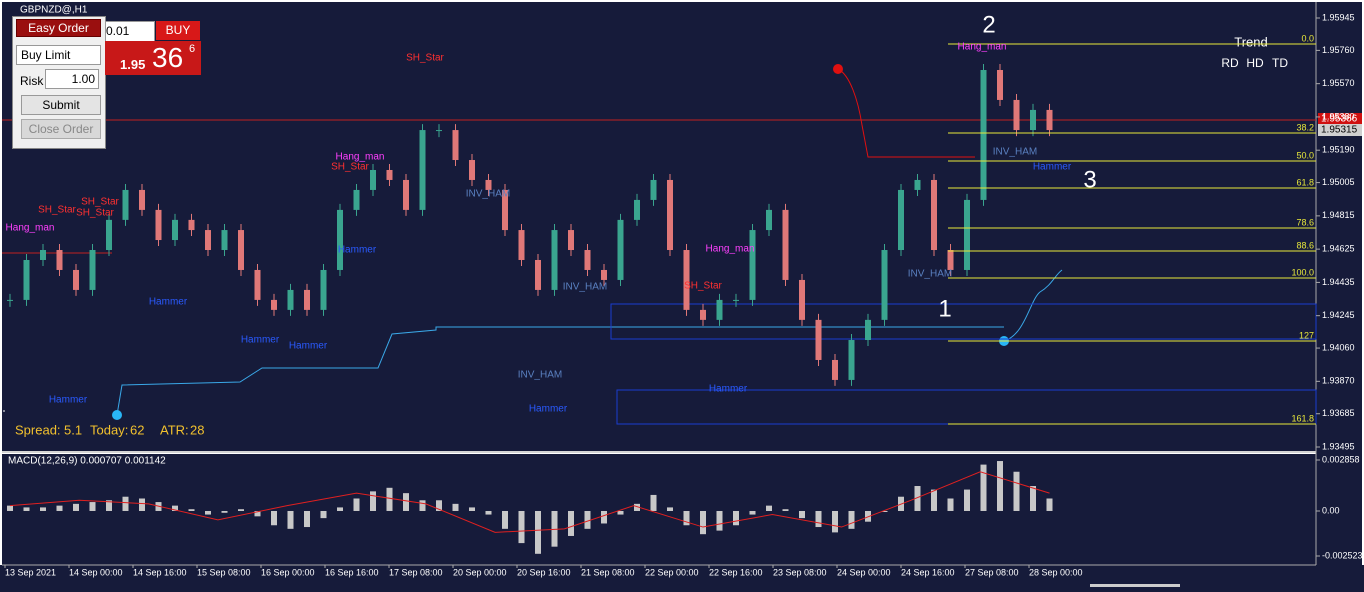 This screenshot has height=592, width=1364. What do you see at coordinates (988, 24) in the screenshot?
I see `wave-label: 2` at bounding box center [988, 24].